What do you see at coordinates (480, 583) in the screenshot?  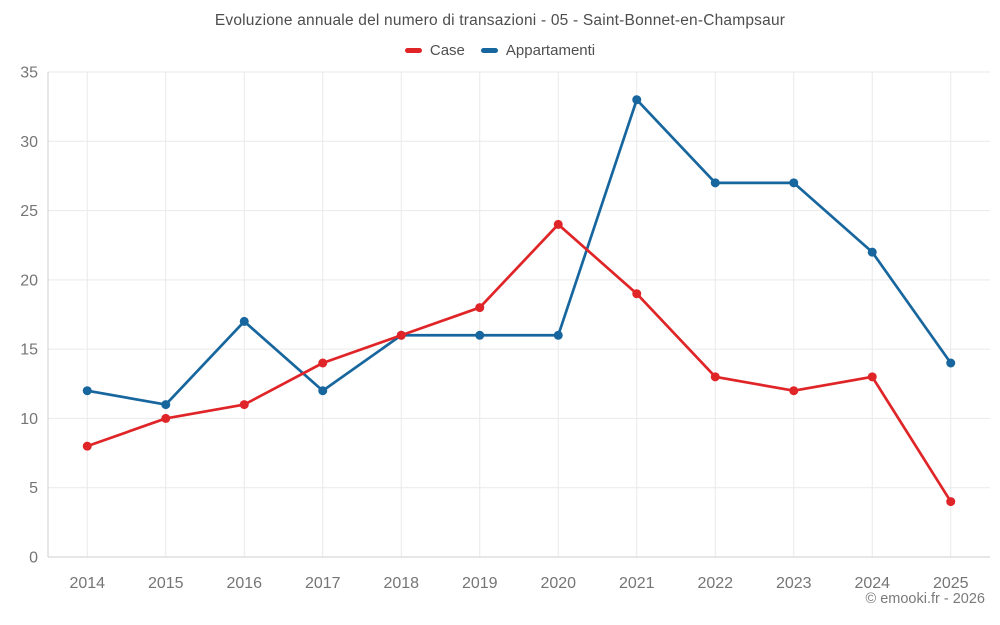 I see `x-tick-label: 2019` at bounding box center [480, 583].